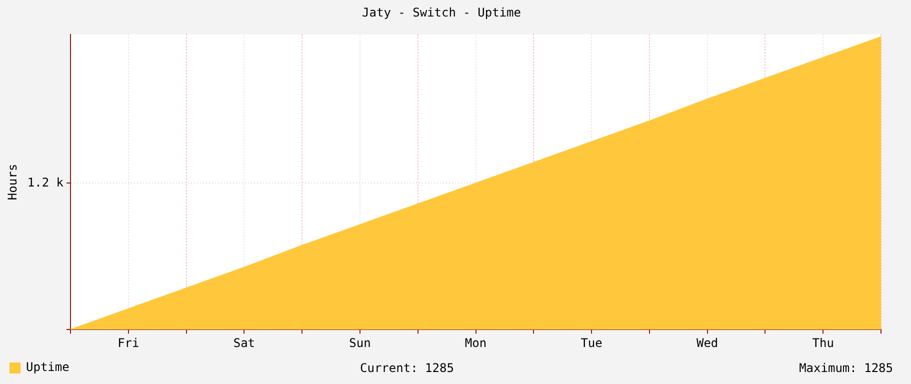 The height and width of the screenshot is (384, 911). Describe the element at coordinates (360, 343) in the screenshot. I see `x-tick-label: Sun` at that location.